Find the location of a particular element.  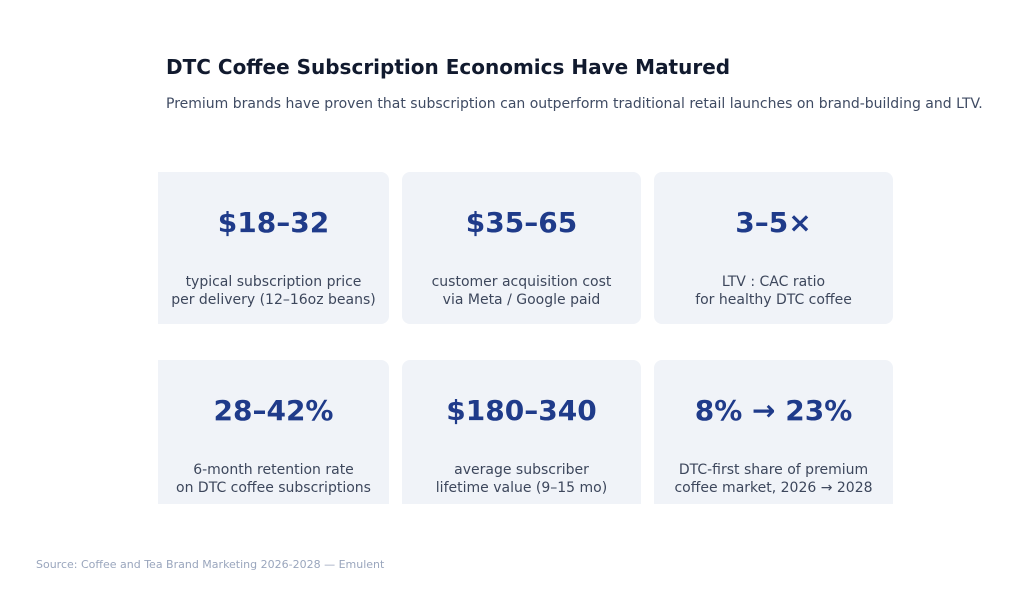

stat-value: 3–5× is located at coordinates (773, 222).